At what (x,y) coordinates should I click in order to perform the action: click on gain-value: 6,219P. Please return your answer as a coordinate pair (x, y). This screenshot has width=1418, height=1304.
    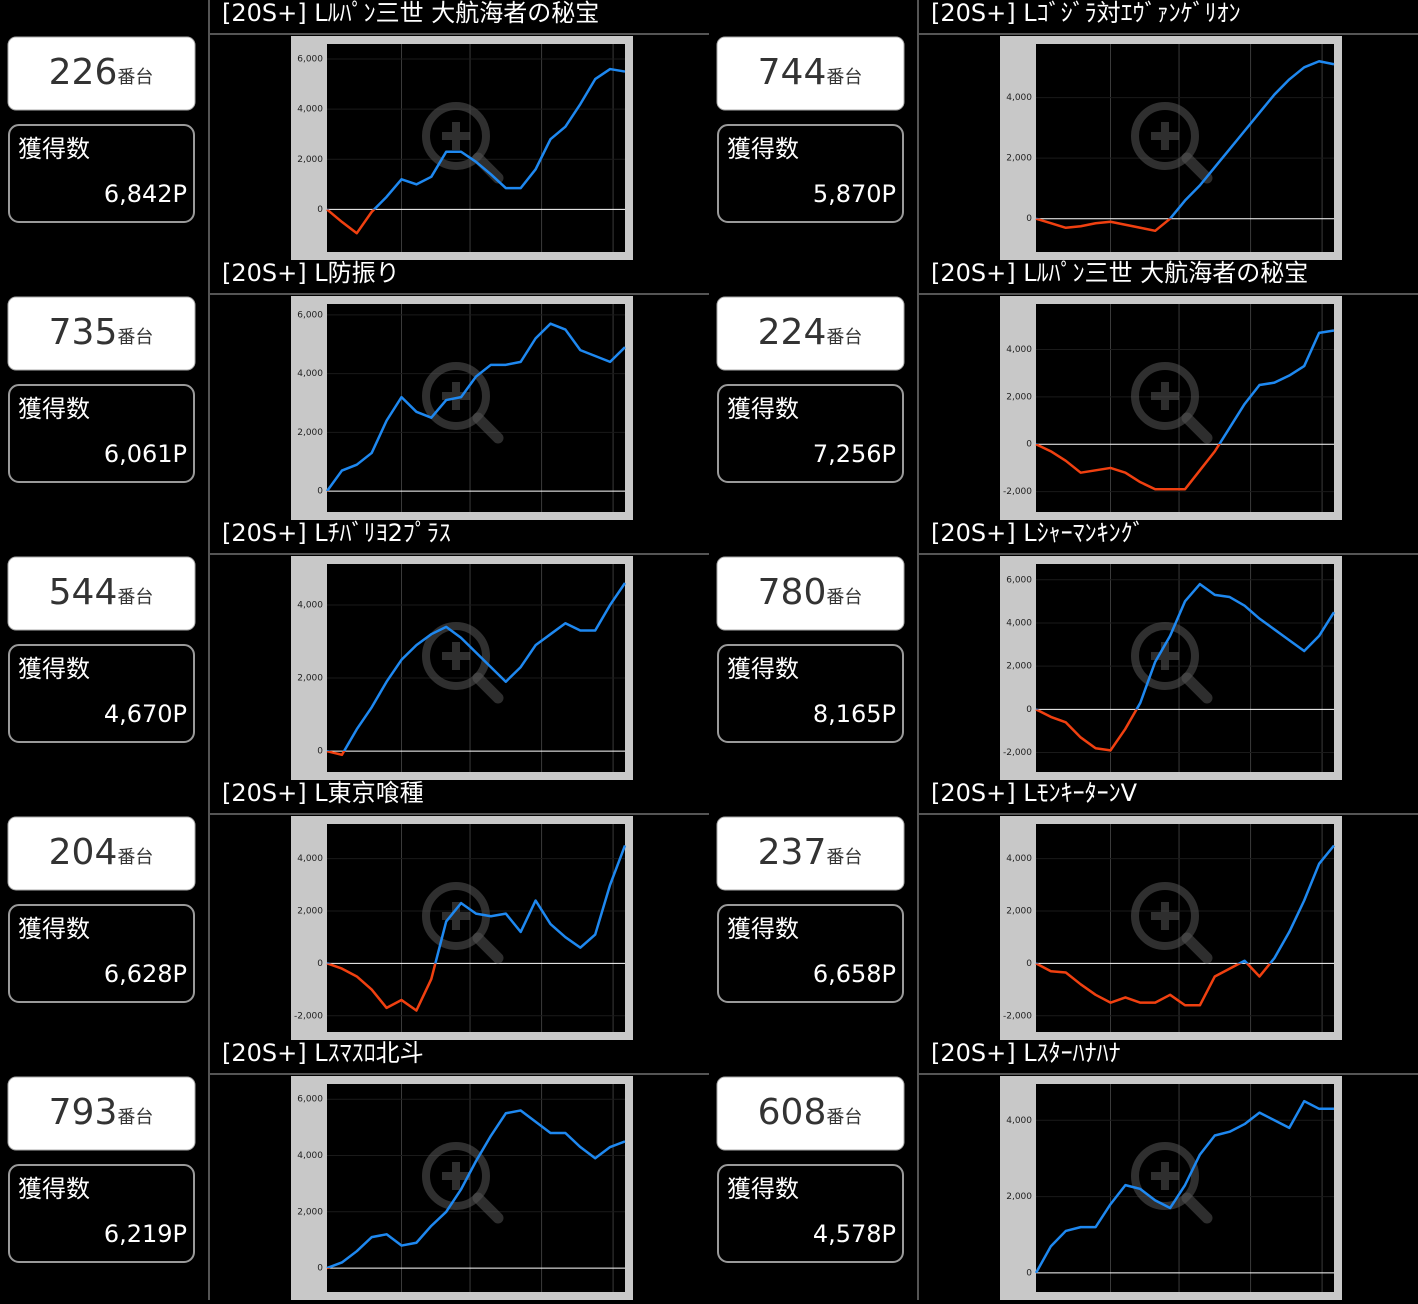
    Looking at the image, I should click on (145, 1234).